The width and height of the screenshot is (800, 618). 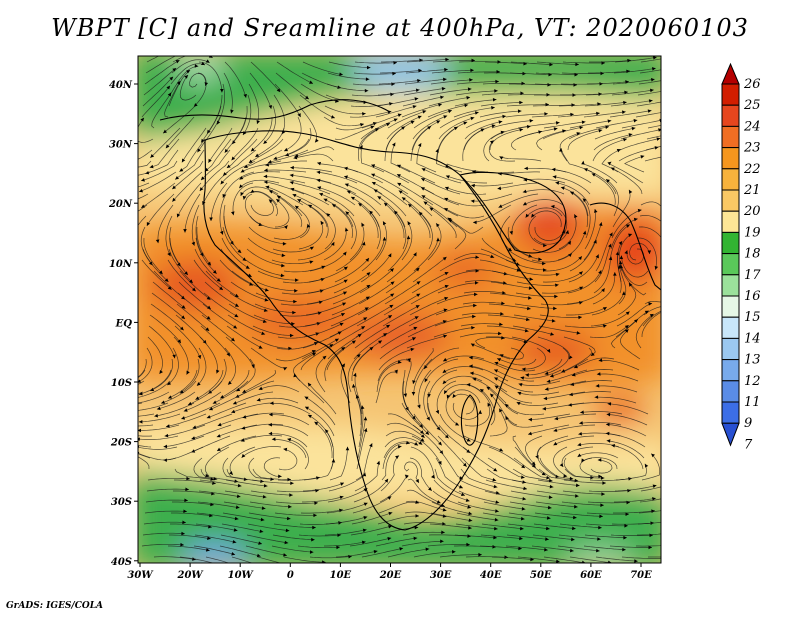 What do you see at coordinates (121, 383) in the screenshot?
I see `lat-tick-label: 10S` at bounding box center [121, 383].